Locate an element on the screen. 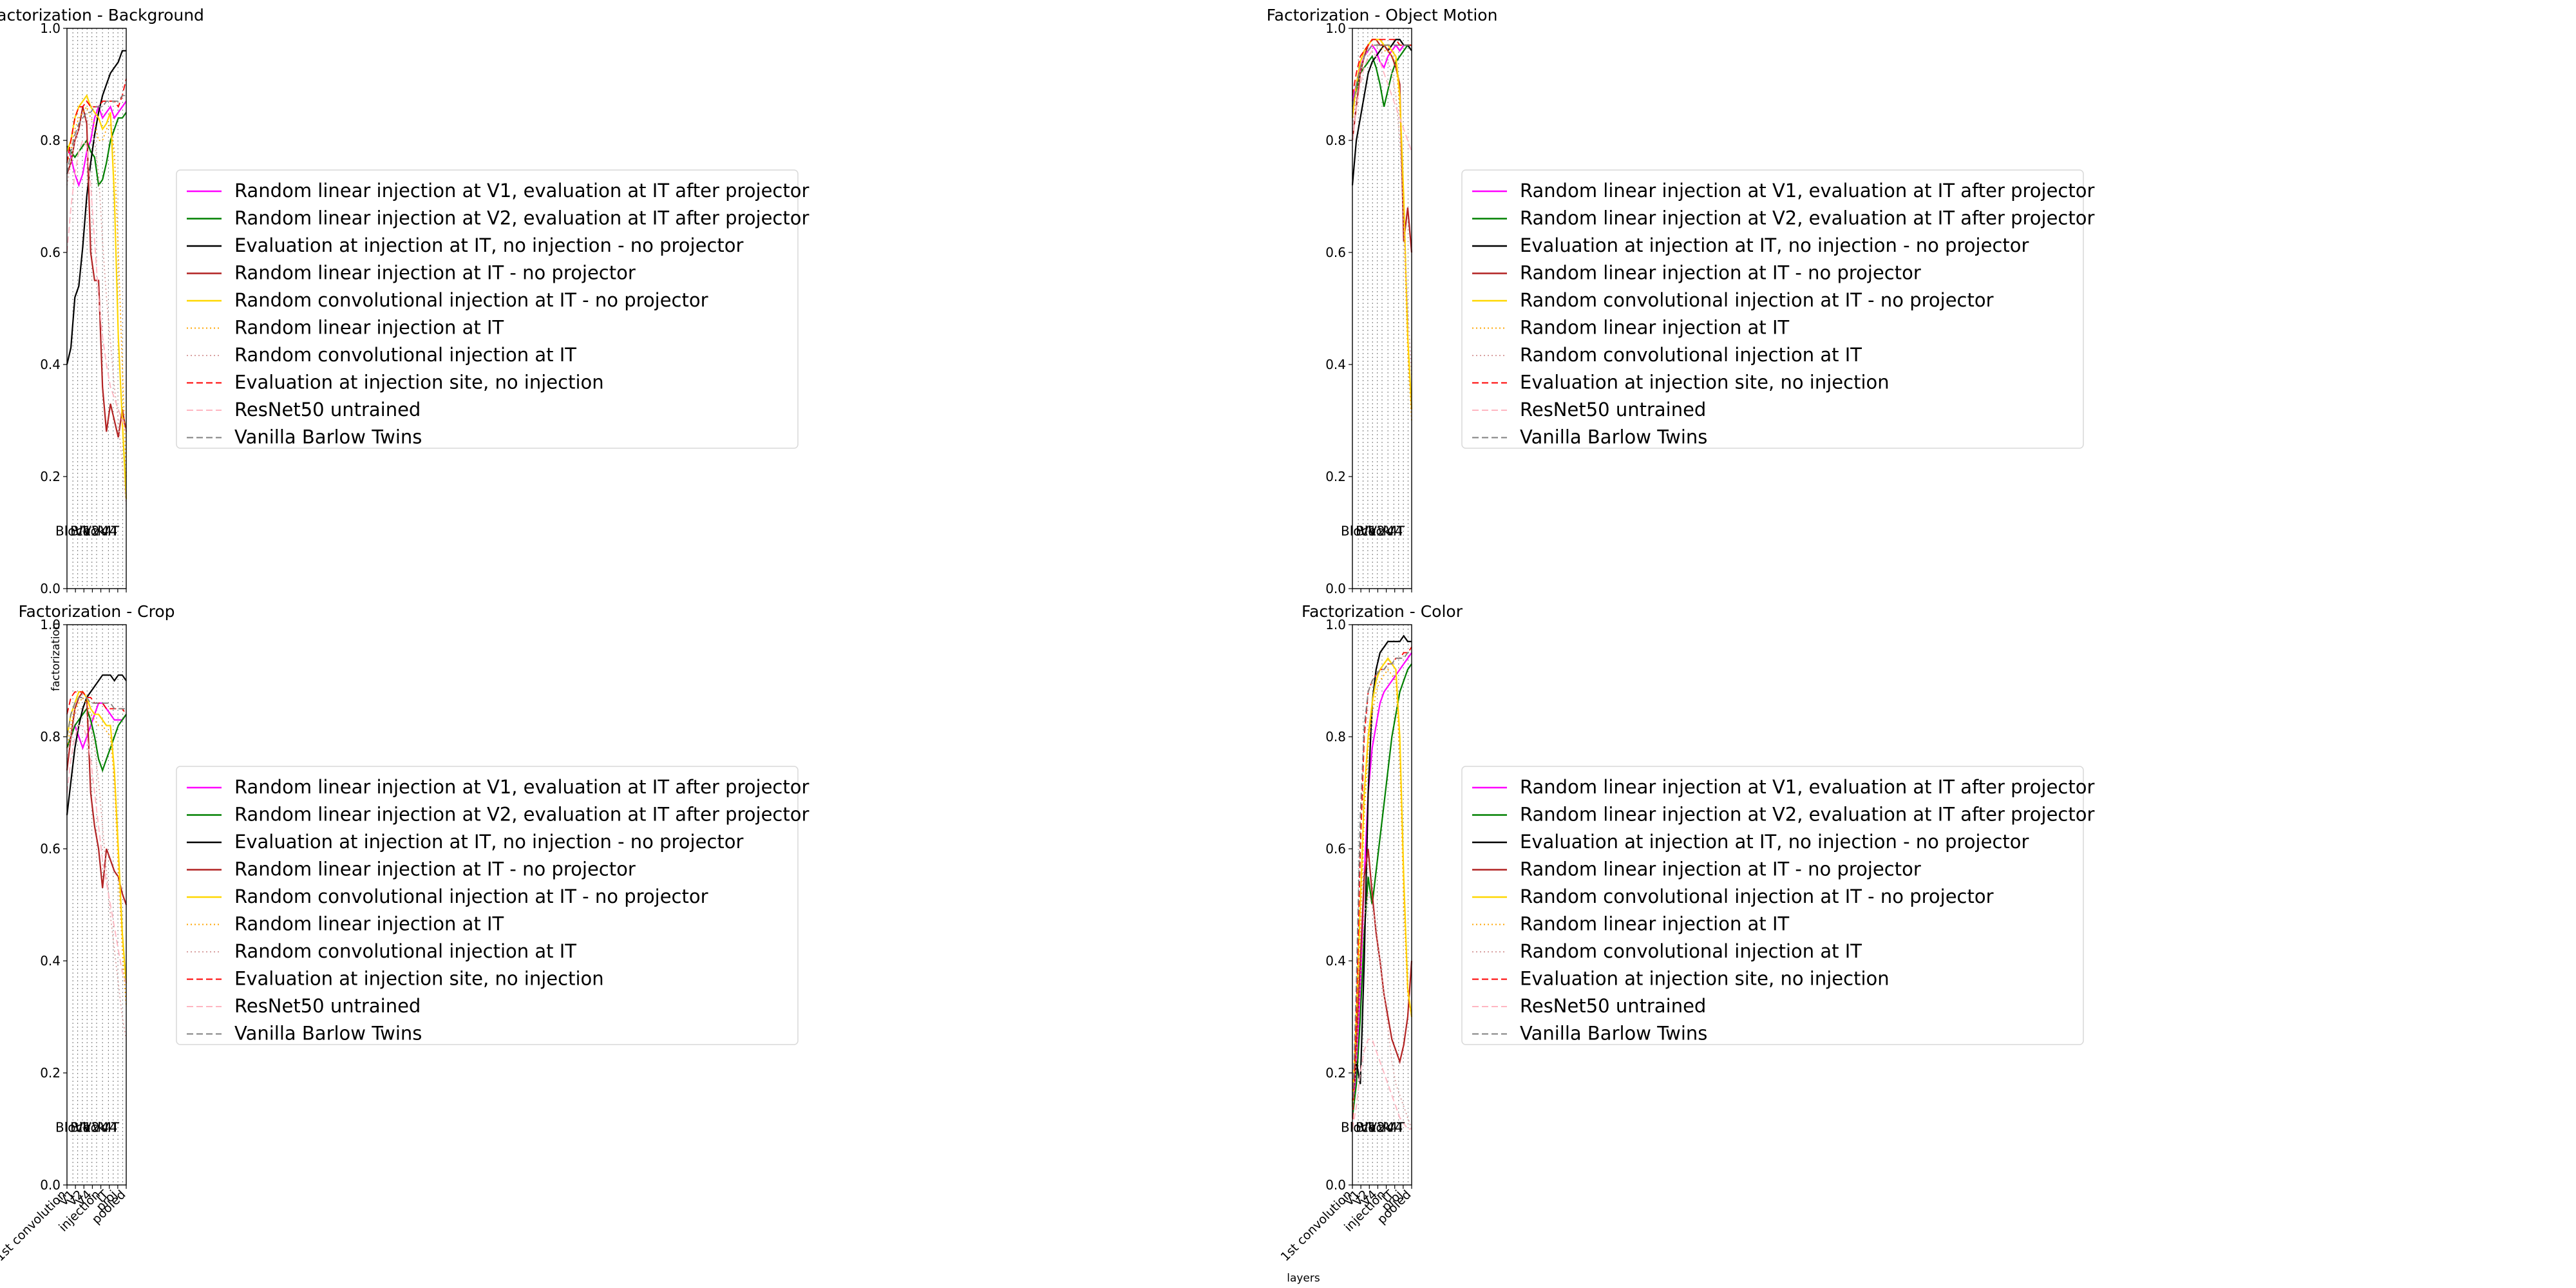 The height and width of the screenshot is (1288, 2576). chart-title: Factorization - Color is located at coordinates (1382, 611).